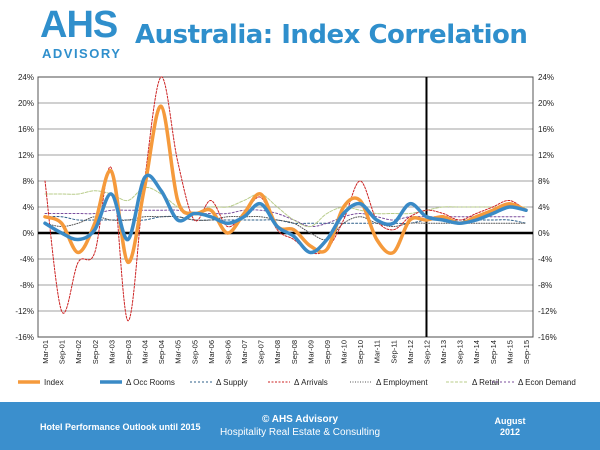 This screenshot has height=450, width=600. What do you see at coordinates (344, 352) in the screenshot?
I see `x-tick-label: Mar-10` at bounding box center [344, 352].